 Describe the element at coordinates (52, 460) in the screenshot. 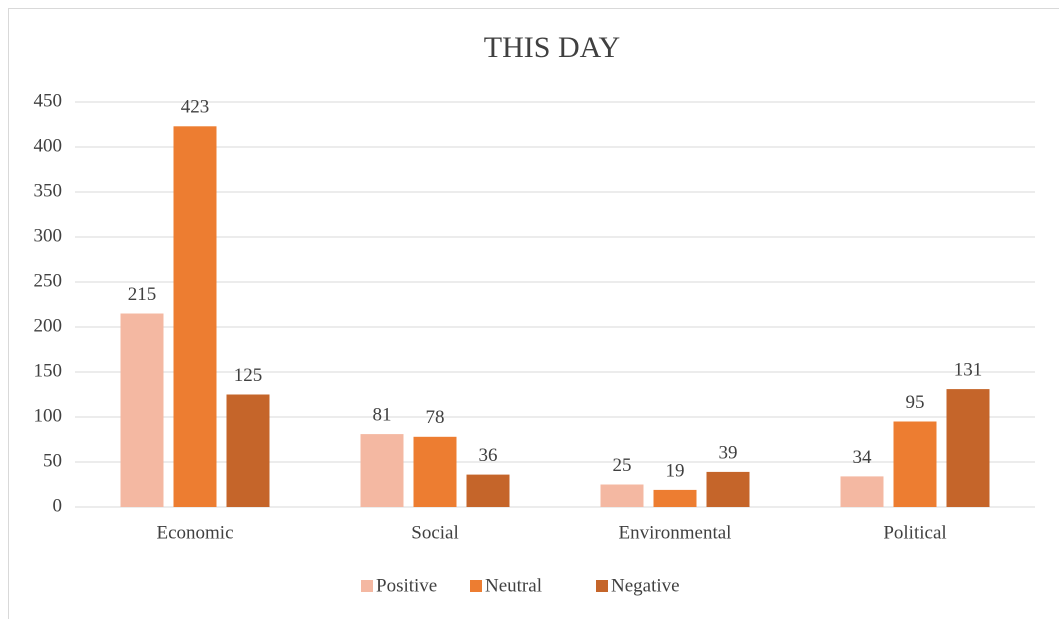

I see `y-tick-label: 50` at that location.